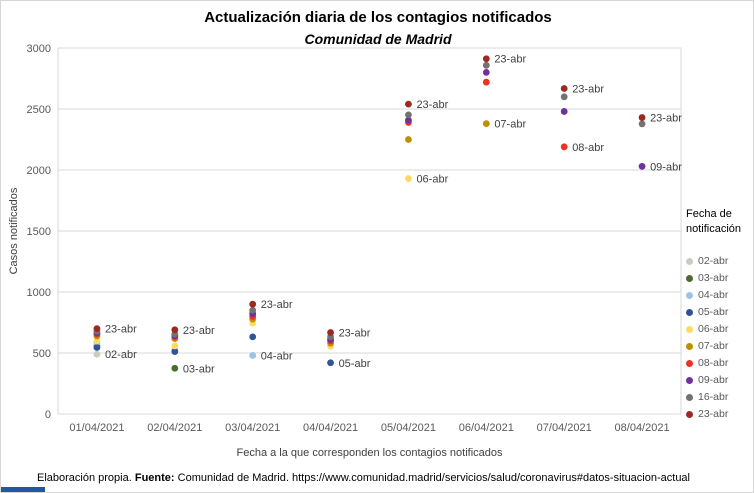 The height and width of the screenshot is (493, 754). What do you see at coordinates (175, 368) in the screenshot?
I see `data-point-03-abr` at bounding box center [175, 368].